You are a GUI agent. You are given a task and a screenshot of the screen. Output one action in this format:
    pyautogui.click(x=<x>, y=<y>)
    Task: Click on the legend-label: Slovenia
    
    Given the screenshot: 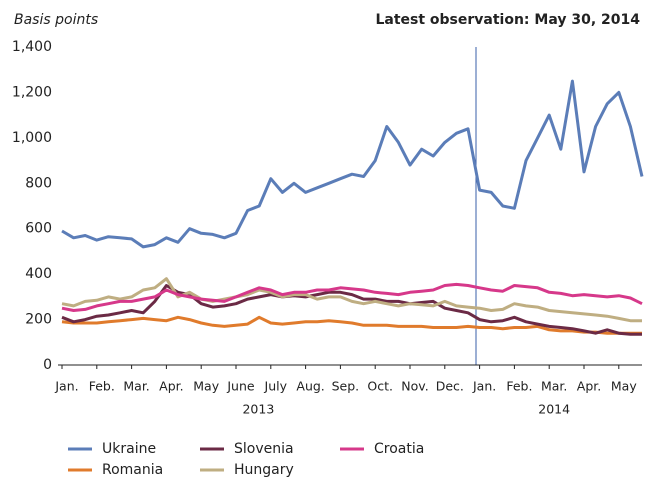 What is the action you would take?
    pyautogui.click(x=264, y=449)
    